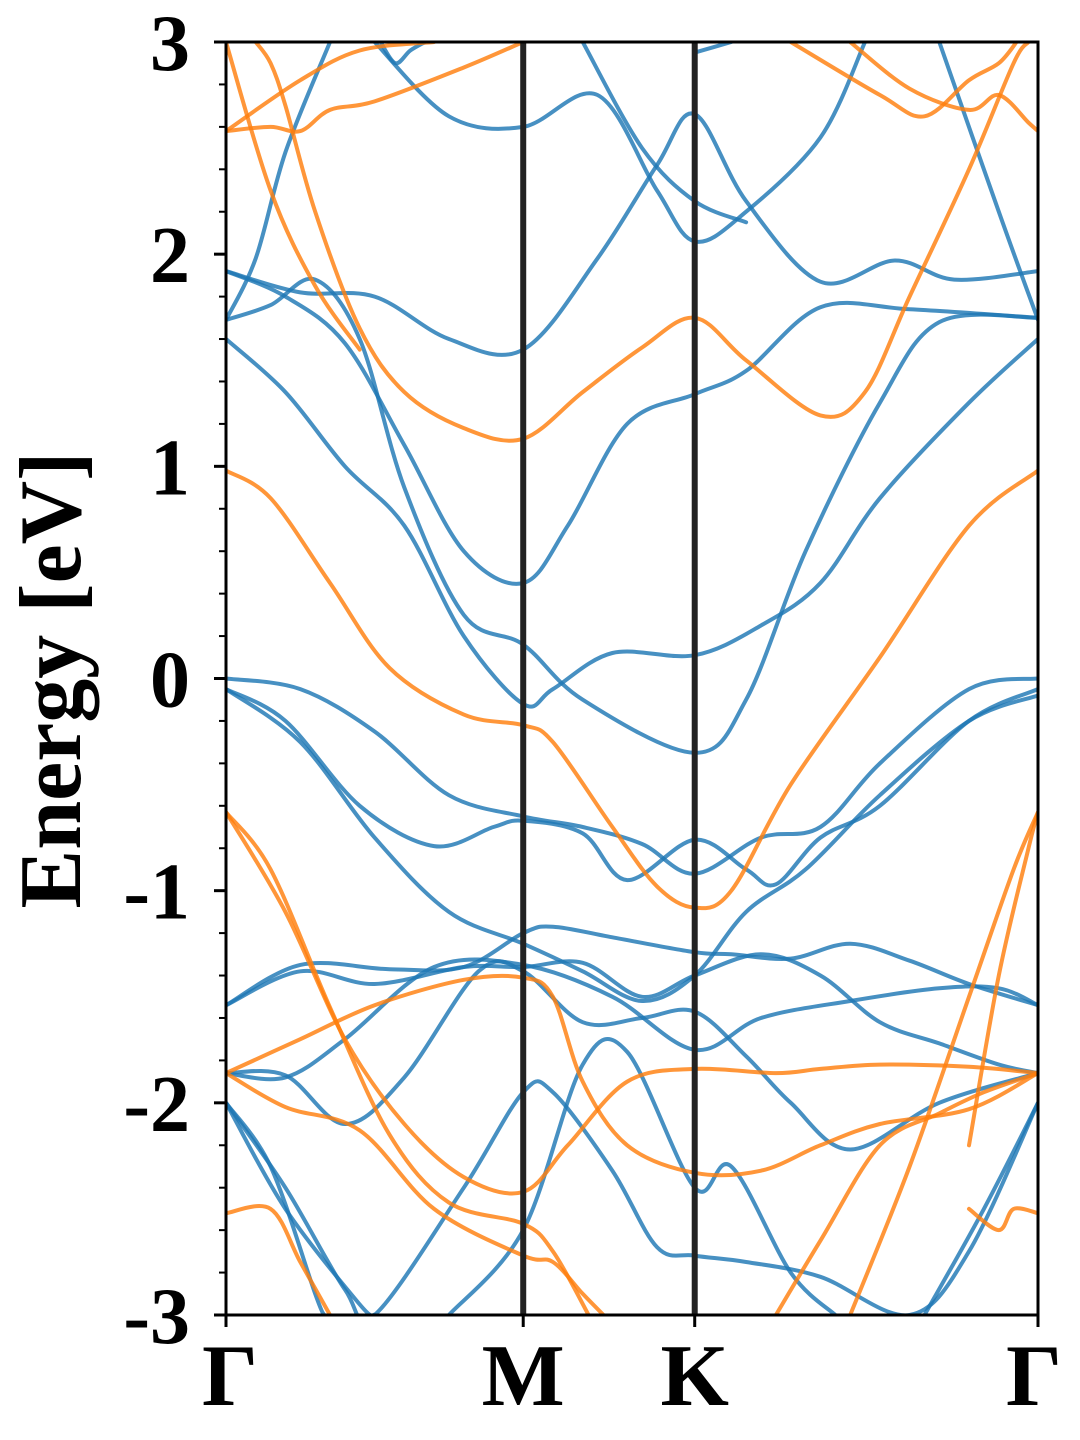  Describe the element at coordinates (51, 680) in the screenshot. I see `y-axis-title: Energy [eV]` at that location.